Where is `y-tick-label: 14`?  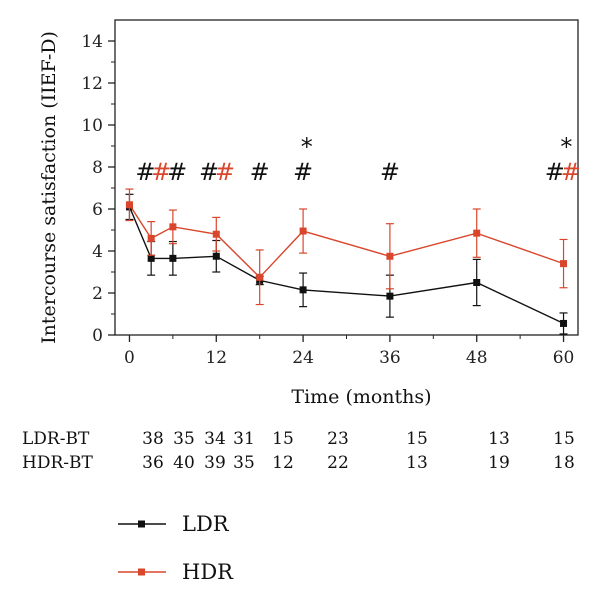
y-tick-label: 14 is located at coordinates (92, 42).